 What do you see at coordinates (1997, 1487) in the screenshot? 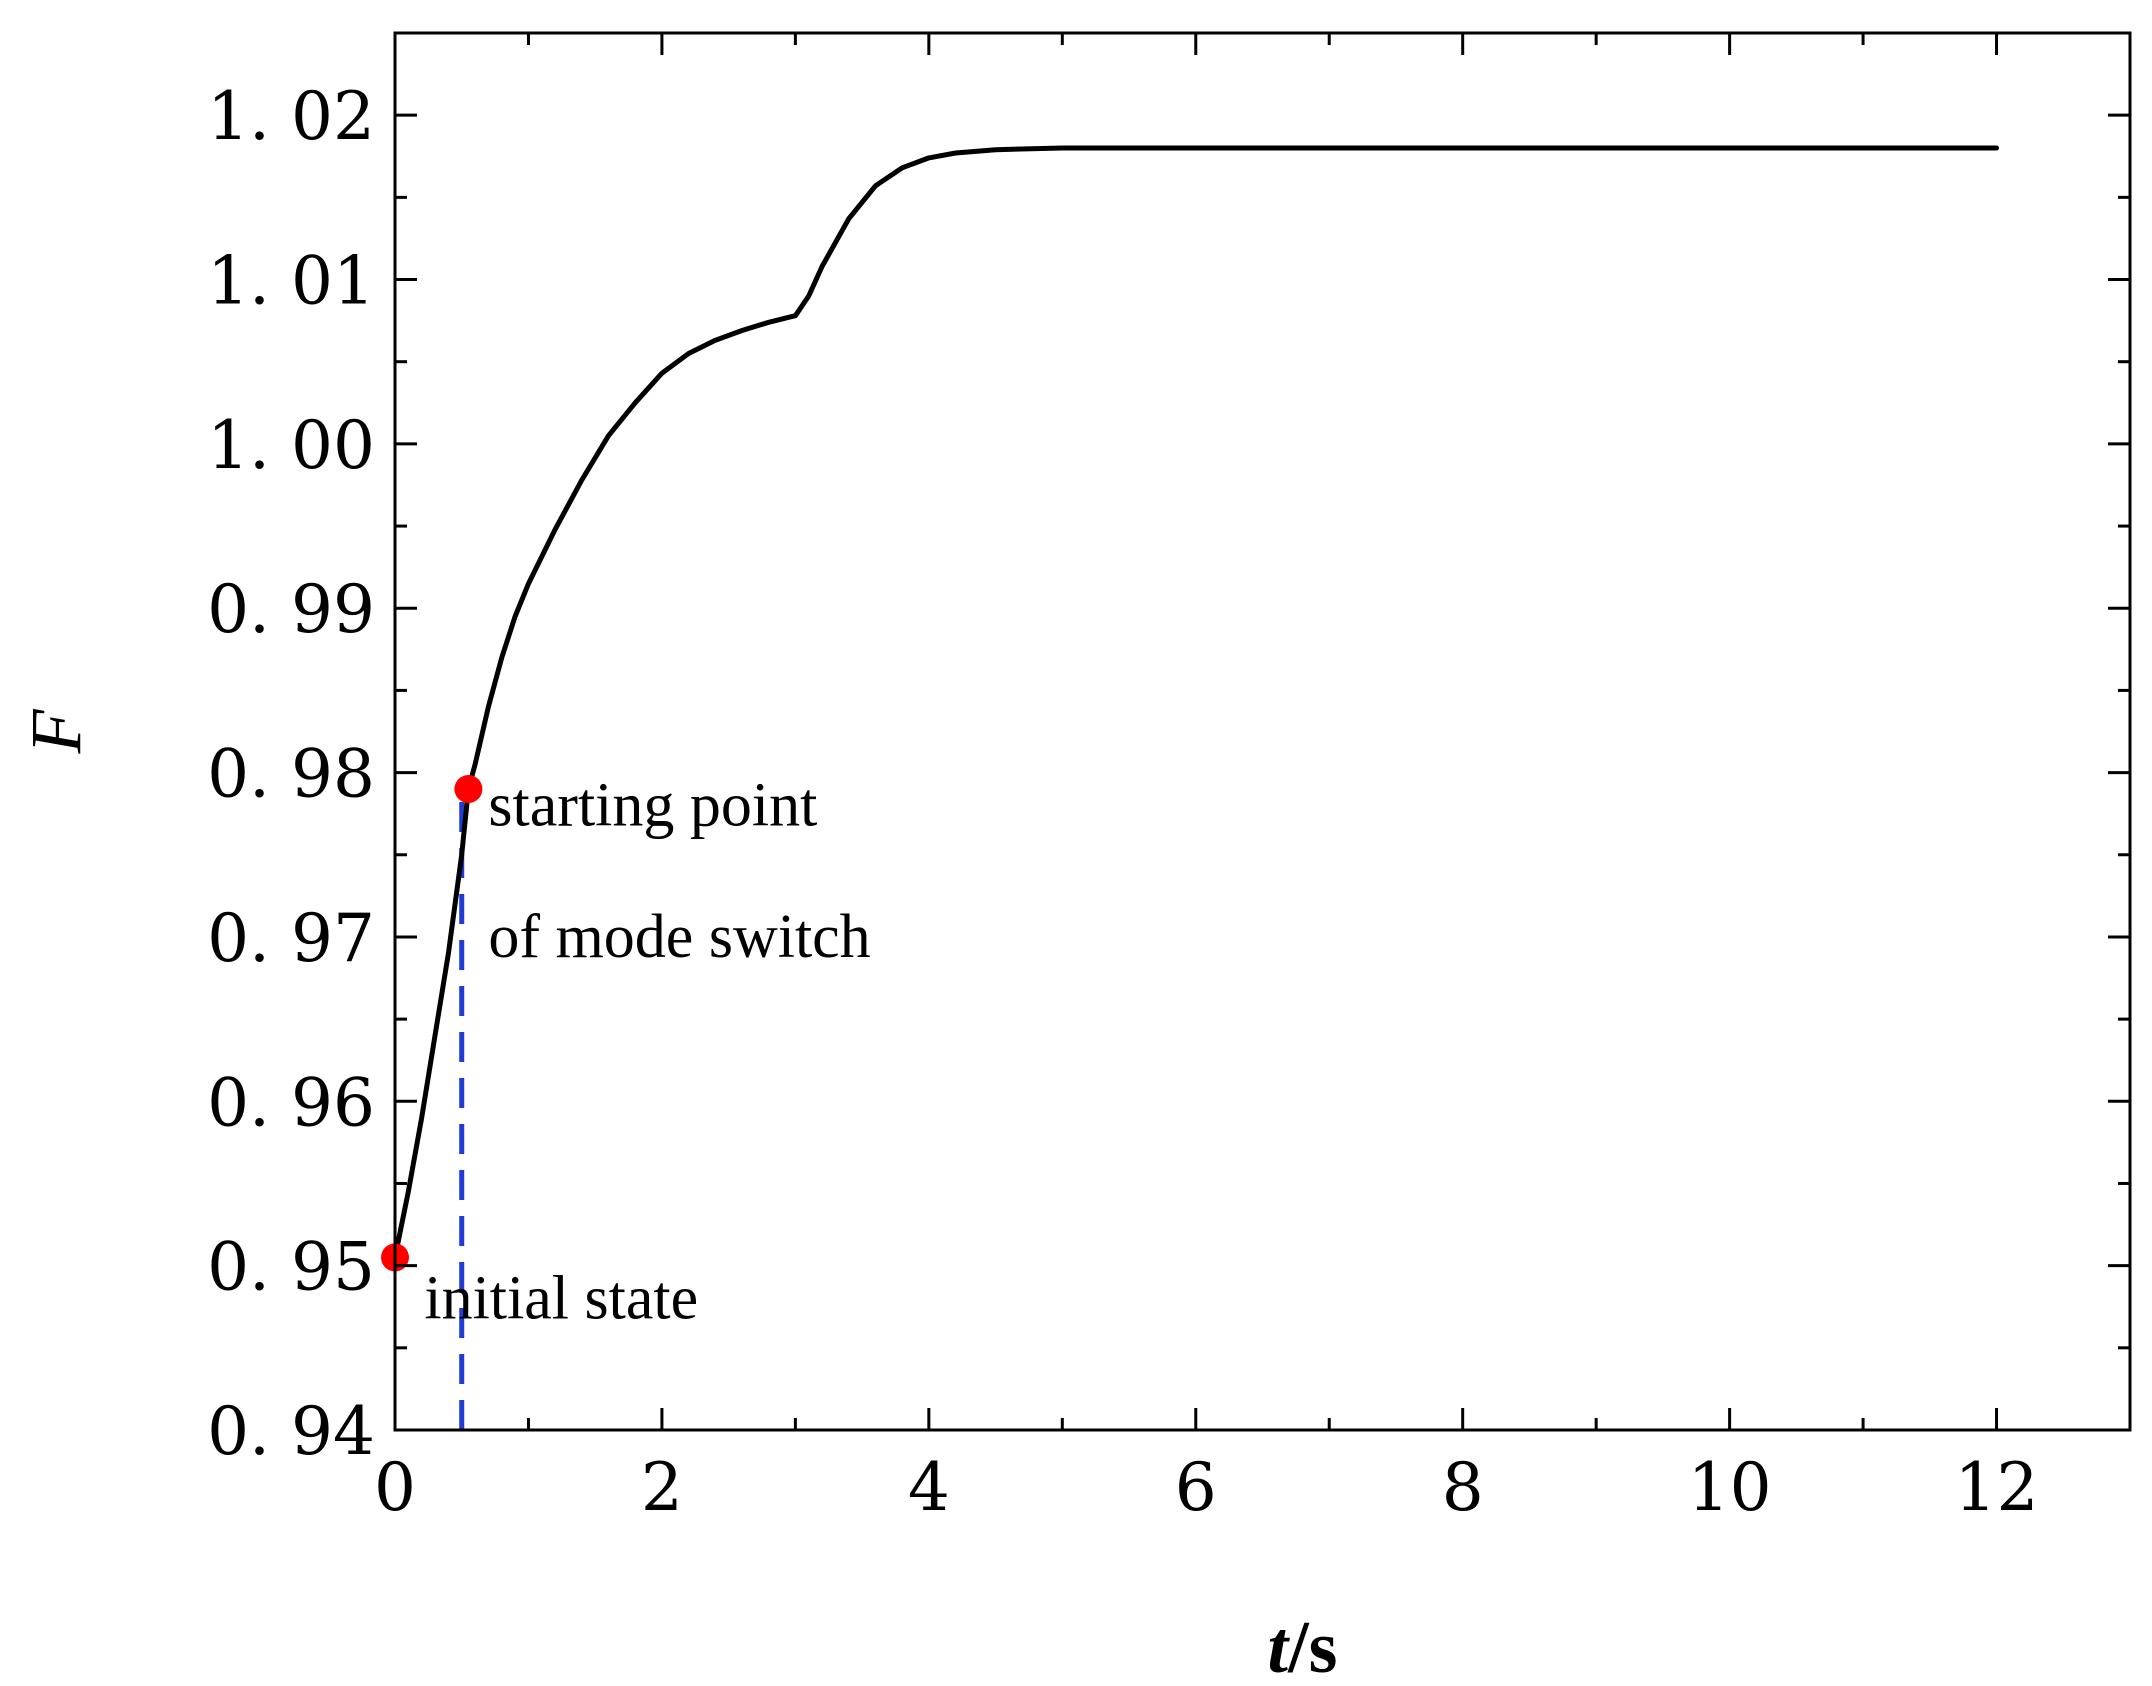
I see `x-tick-label: 12` at bounding box center [1997, 1487].